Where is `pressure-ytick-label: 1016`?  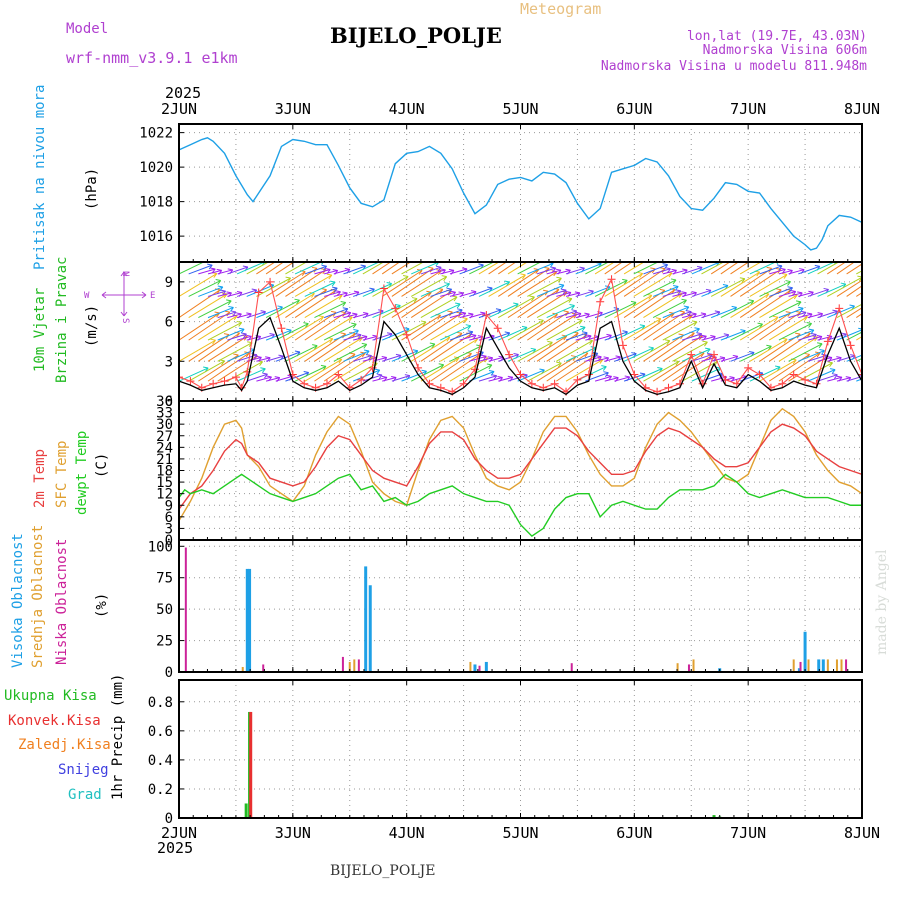 pressure-ytick-label: 1016 is located at coordinates (156, 237).